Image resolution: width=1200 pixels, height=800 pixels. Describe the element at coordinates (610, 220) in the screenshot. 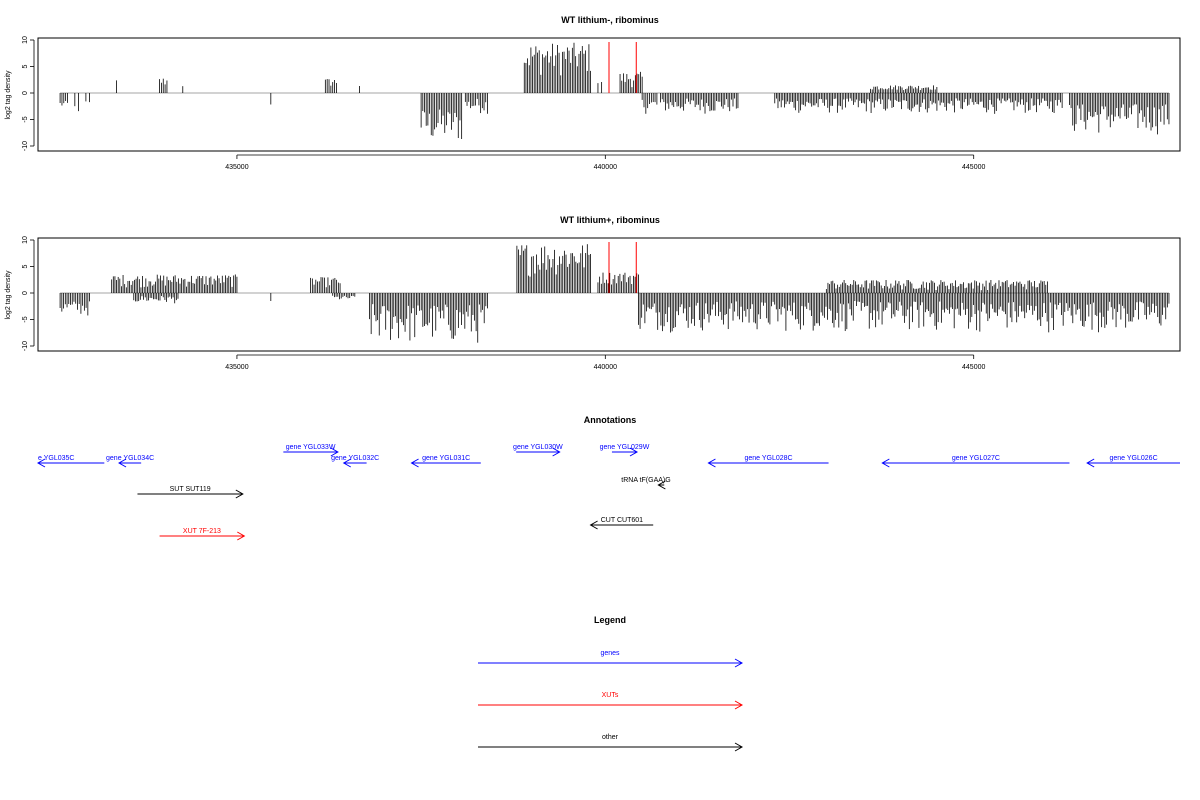

I see `track-title: WT lithium+, ribominus` at that location.